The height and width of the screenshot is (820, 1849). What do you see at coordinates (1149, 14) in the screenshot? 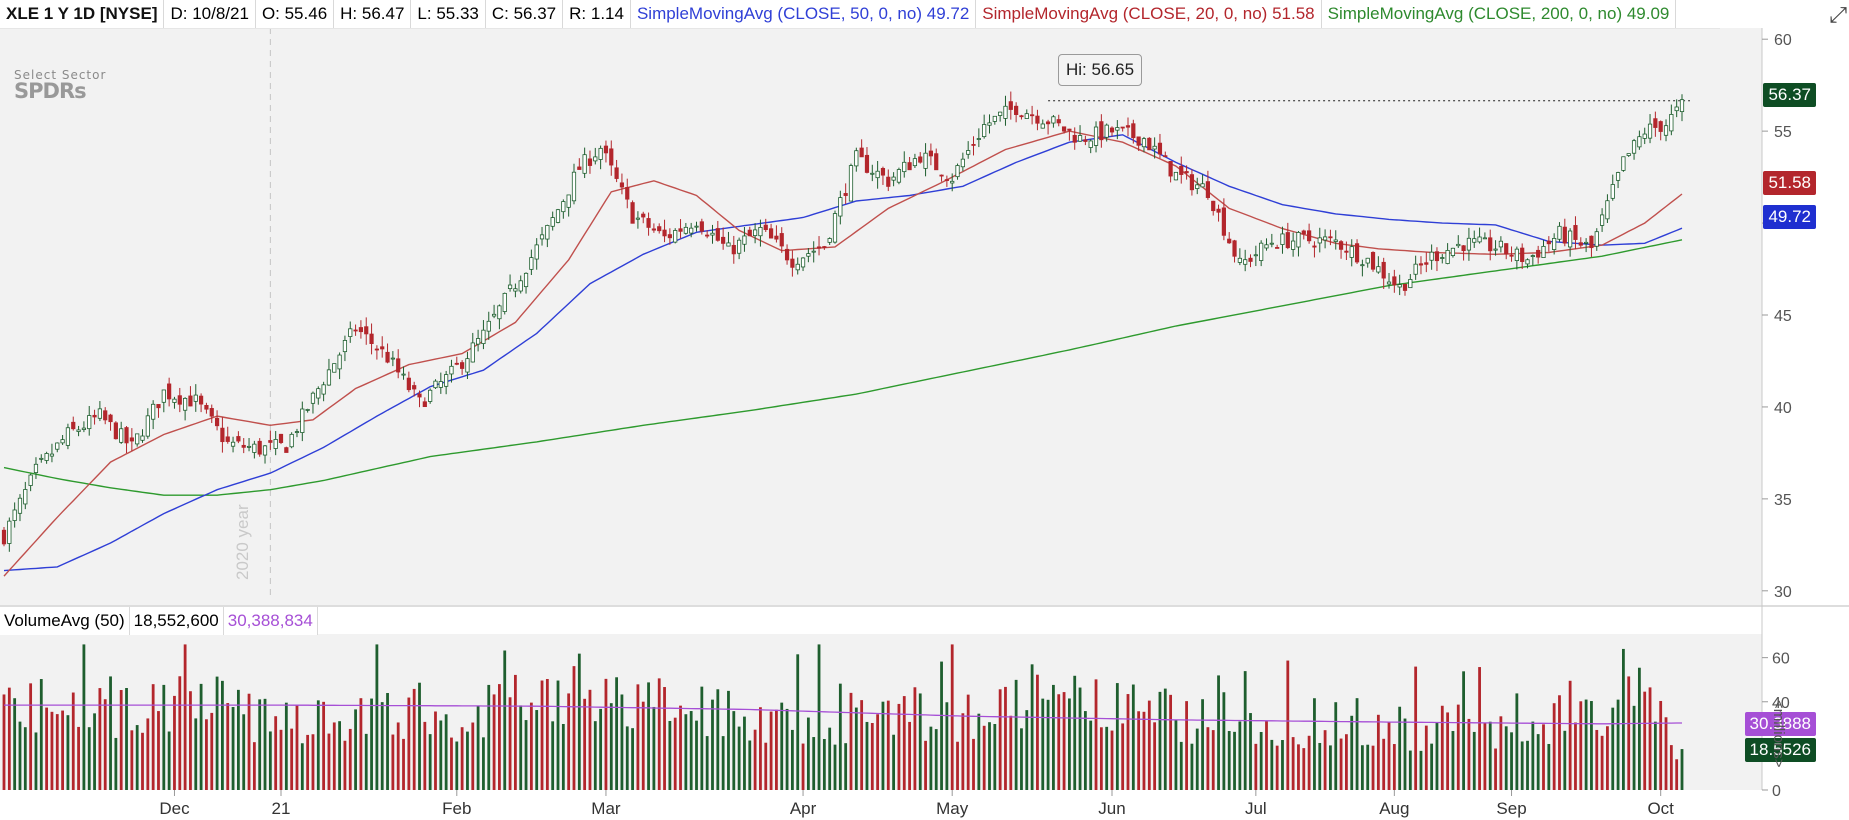
I see `sma20-label: SimpleMovingAvg (CLOSE, 20, 0, no) 51.58` at bounding box center [1149, 14].